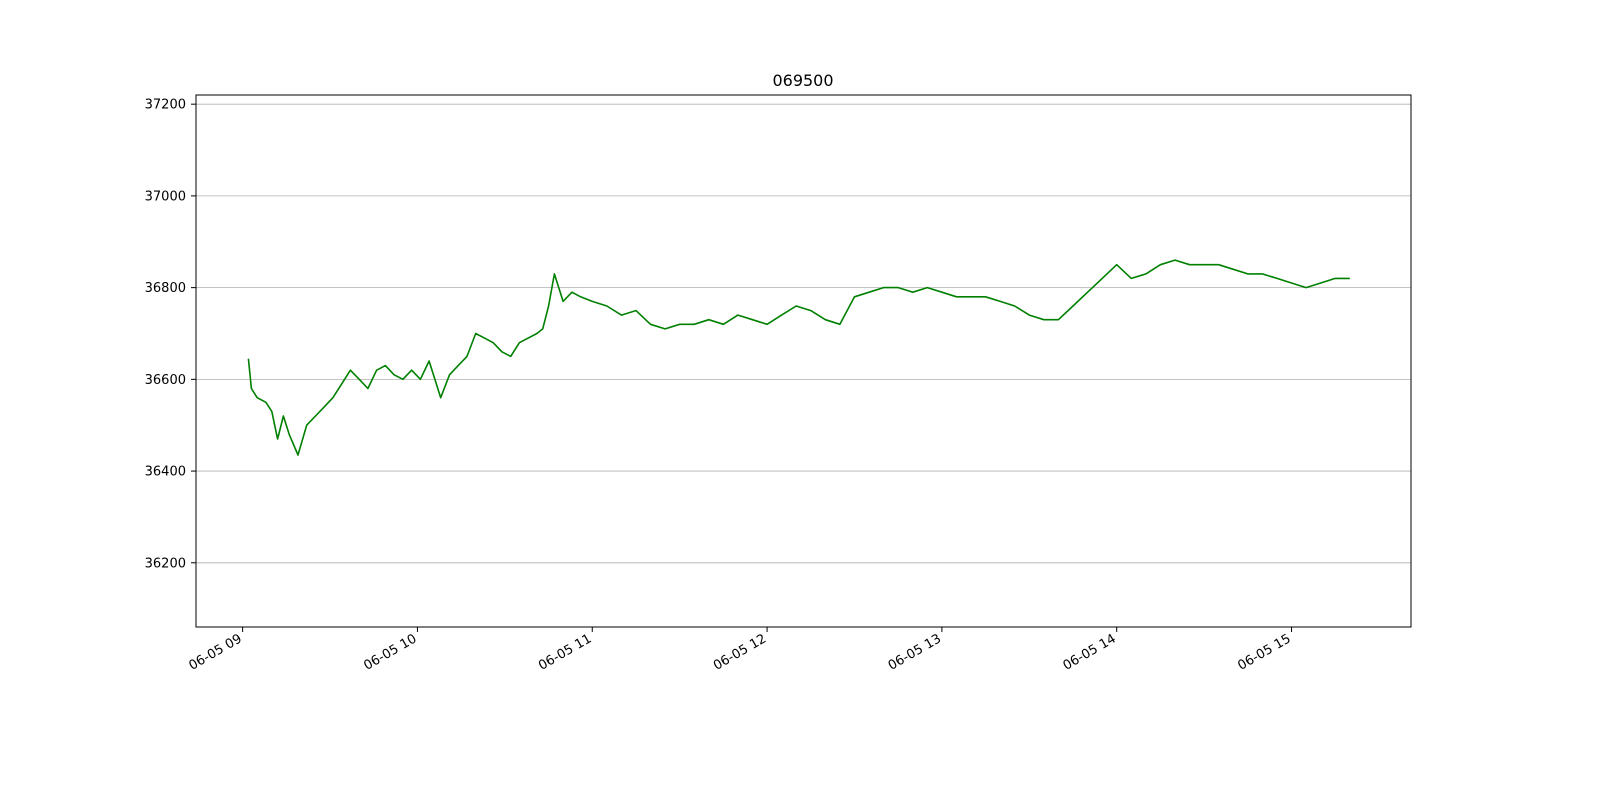  I want to click on y-axis: 36200 36400 36600 36800 37000 37200, so click(170, 334).